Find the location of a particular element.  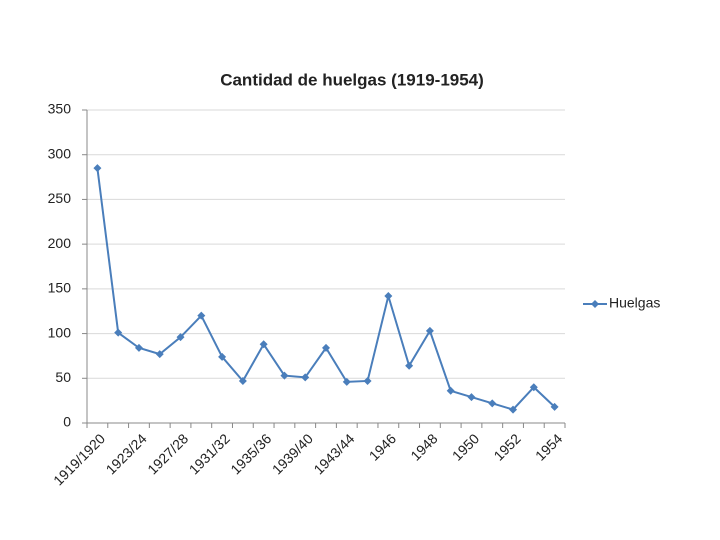

x-tick-label: 1946 is located at coordinates (382, 446).